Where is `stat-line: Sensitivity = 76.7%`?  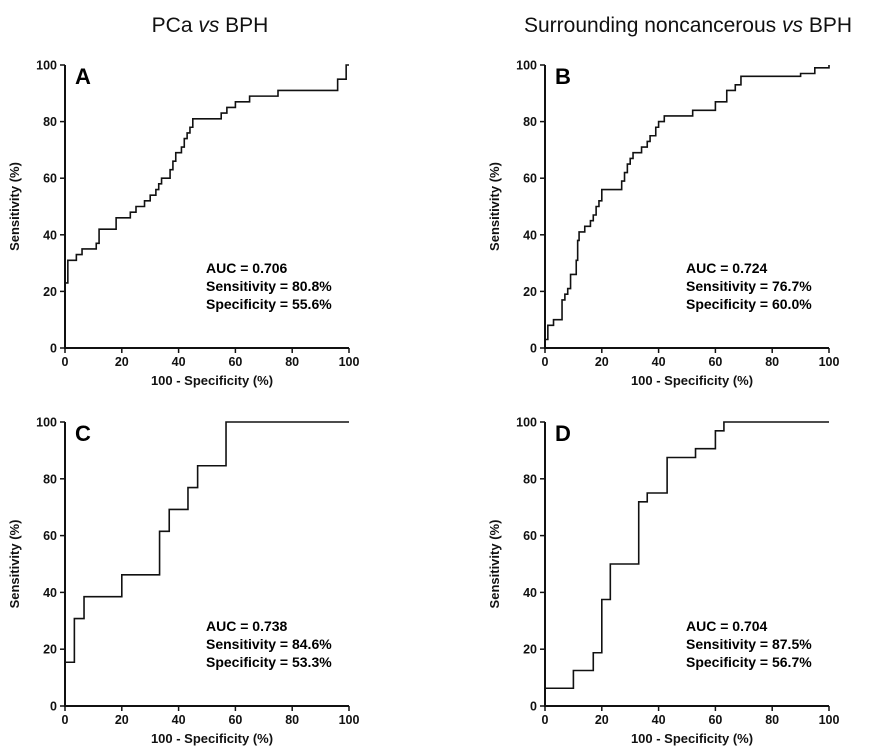 stat-line: Sensitivity = 76.7% is located at coordinates (749, 286).